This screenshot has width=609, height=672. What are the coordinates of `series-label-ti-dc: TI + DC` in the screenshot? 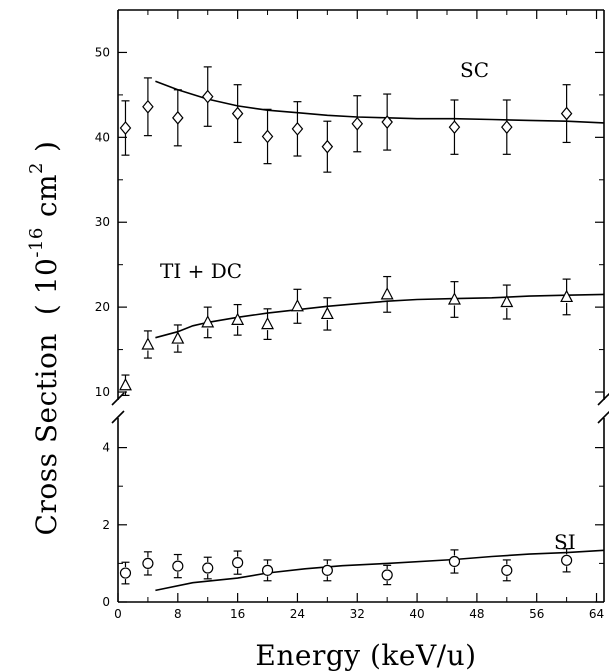 It's located at (201, 271).